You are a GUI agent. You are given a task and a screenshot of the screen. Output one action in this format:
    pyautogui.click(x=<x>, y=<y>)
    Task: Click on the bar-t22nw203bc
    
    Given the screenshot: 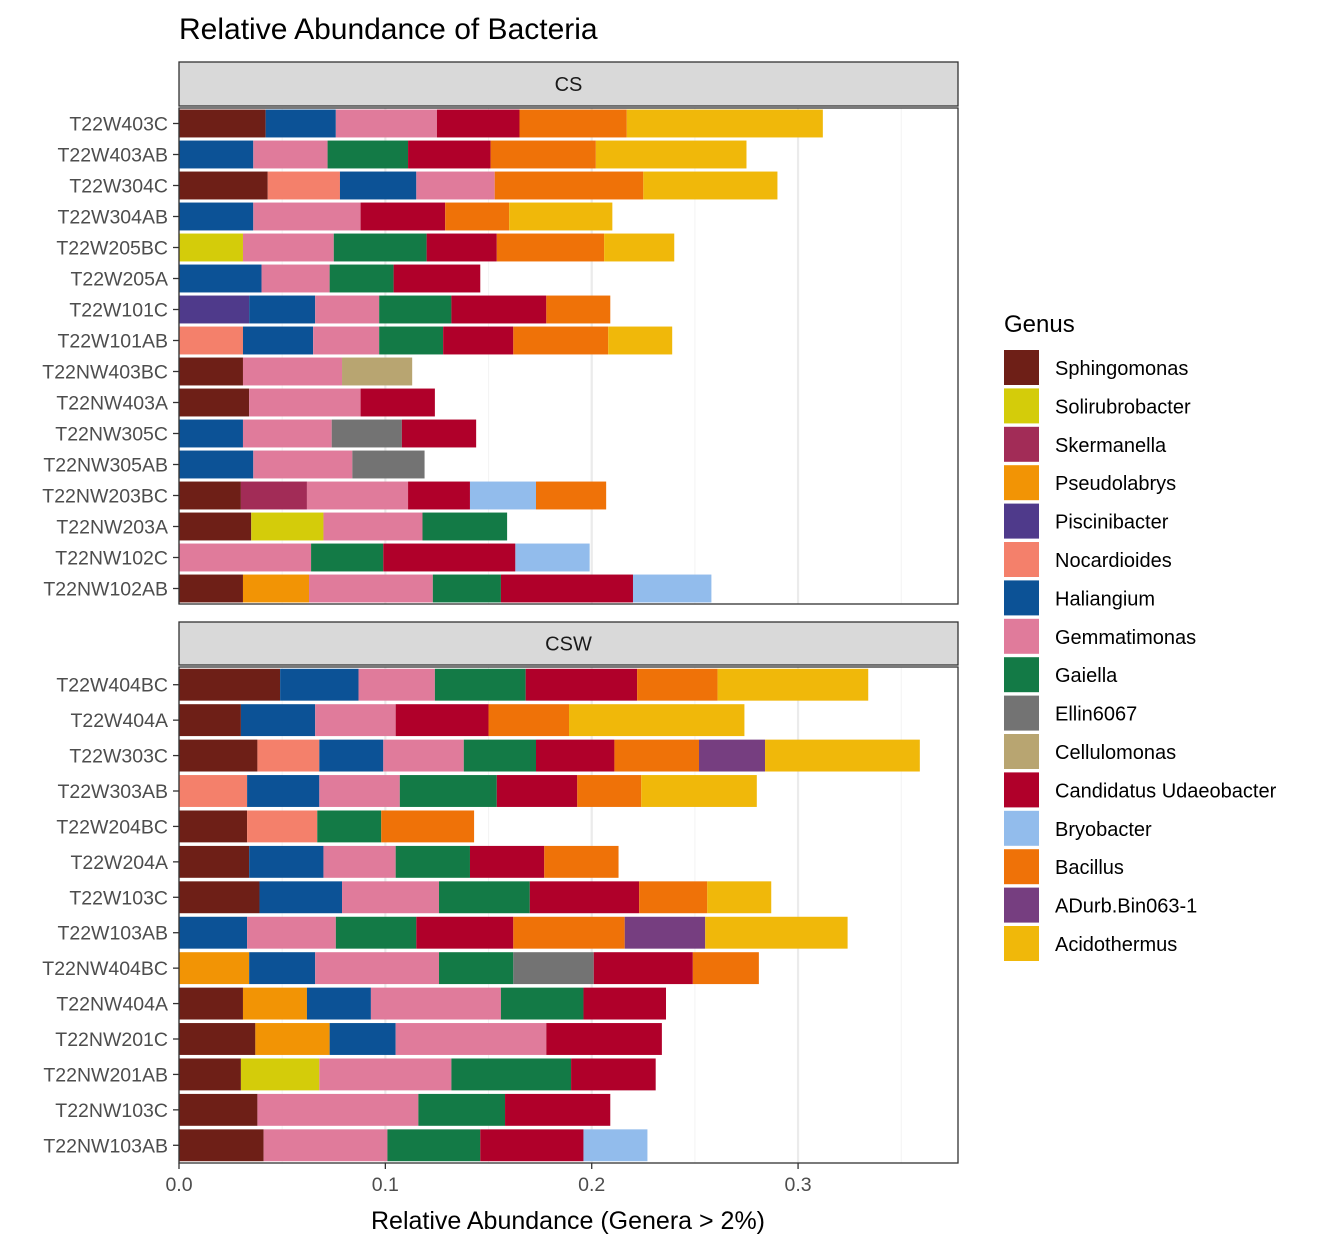 What is the action you would take?
    pyautogui.click(x=393, y=495)
    